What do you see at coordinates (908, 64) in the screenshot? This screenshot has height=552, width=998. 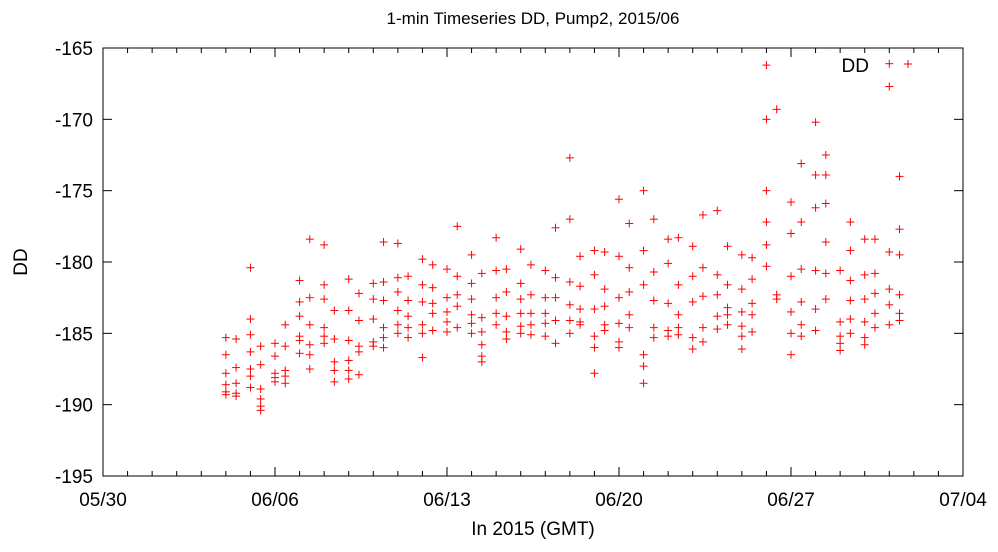 I see `legend-marker` at bounding box center [908, 64].